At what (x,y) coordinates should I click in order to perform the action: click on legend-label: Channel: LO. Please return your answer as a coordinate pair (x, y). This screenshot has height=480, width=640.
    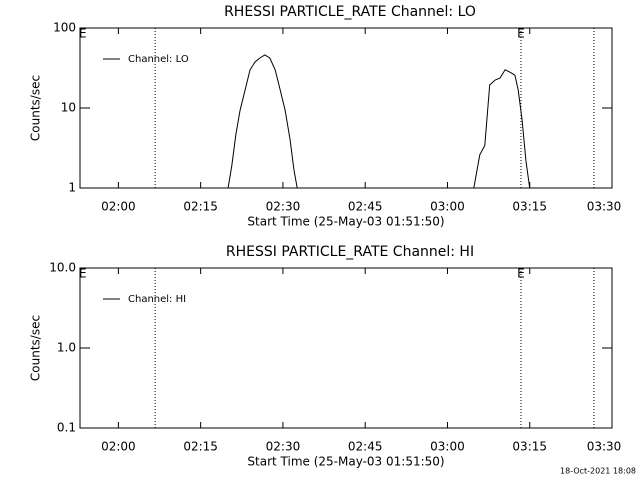
    Looking at the image, I should click on (158, 59).